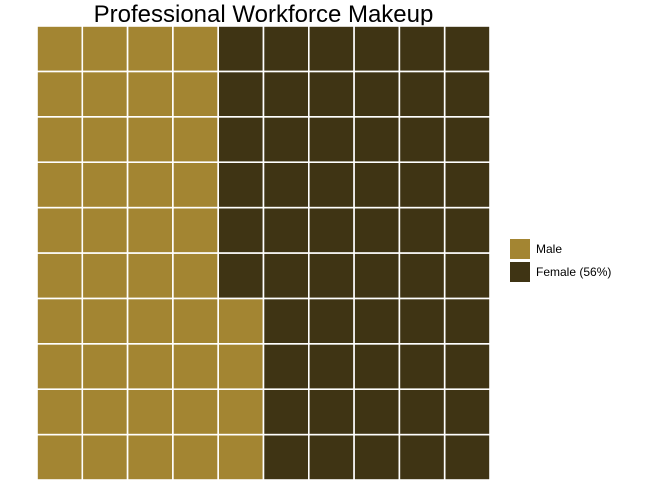 Image resolution: width=672 pixels, height=480 pixels. What do you see at coordinates (549, 249) in the screenshot?
I see `legend-label-male: Male` at bounding box center [549, 249].